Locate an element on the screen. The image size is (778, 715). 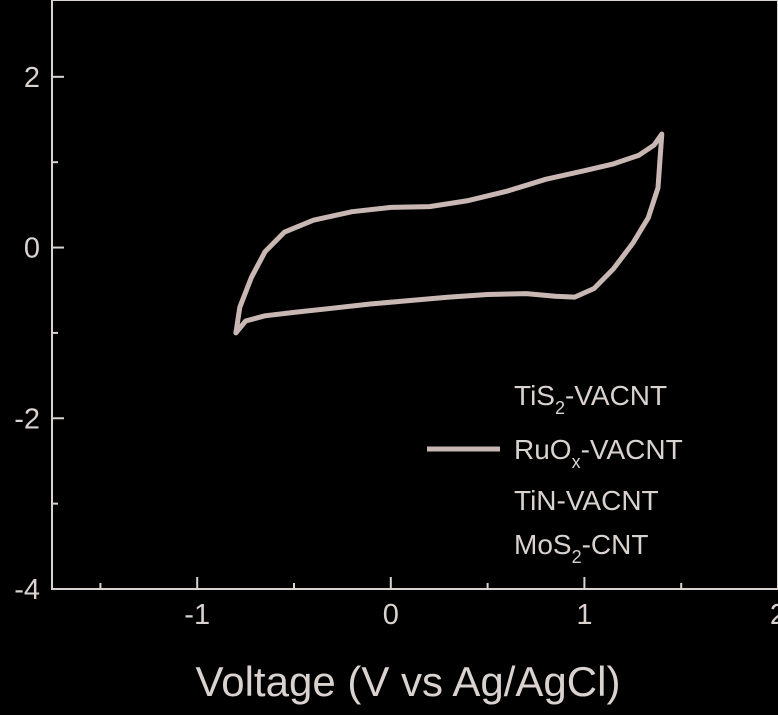
legend-entry: MoS2-CNT is located at coordinates (581, 548).